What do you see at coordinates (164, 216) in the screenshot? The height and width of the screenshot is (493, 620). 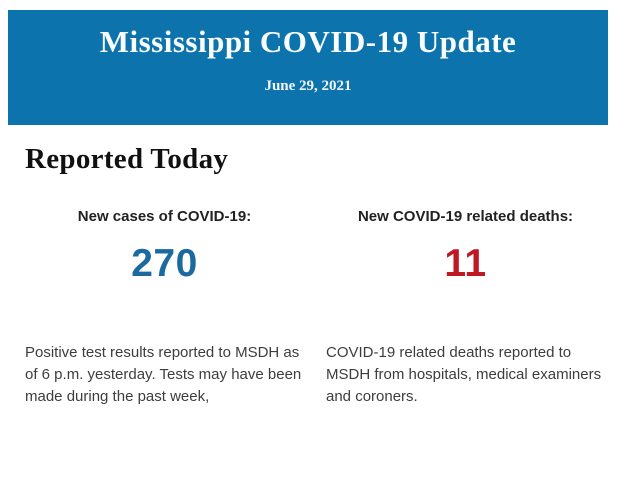 I see `new-cases-label: New cases of COVID-19:` at bounding box center [164, 216].